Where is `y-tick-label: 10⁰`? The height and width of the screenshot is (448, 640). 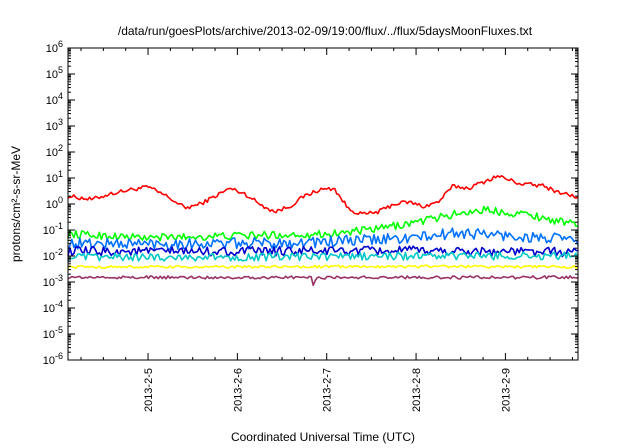 y-tick-label: 10⁰ is located at coordinates (54, 203).